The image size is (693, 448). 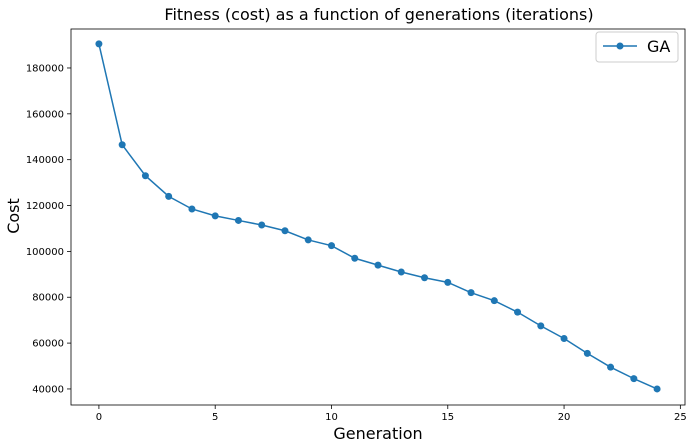 What do you see at coordinates (215, 417) in the screenshot?
I see `x-tick-label-1: 5` at bounding box center [215, 417].